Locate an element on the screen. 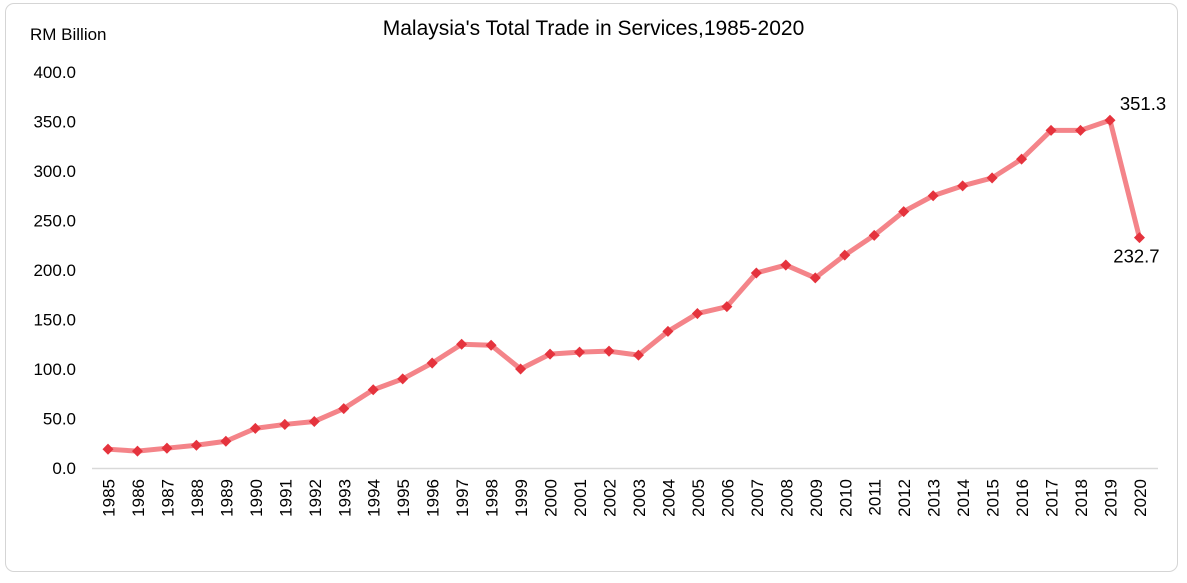  x-tick-label: 2012 is located at coordinates (904, 498).